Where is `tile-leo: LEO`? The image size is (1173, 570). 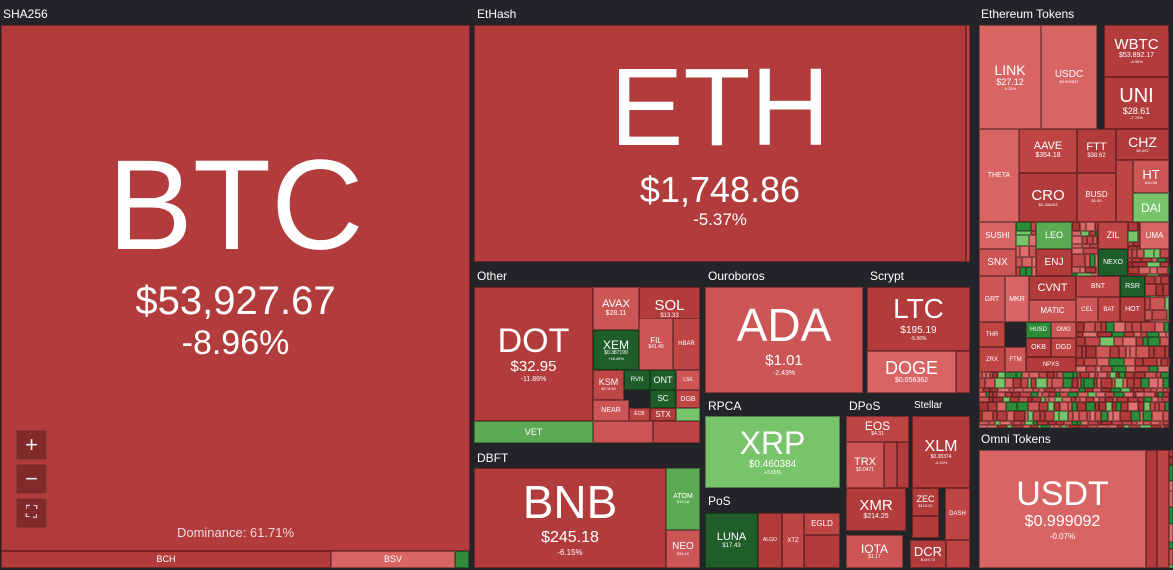 tile-leo: LEO is located at coordinates (1054, 235).